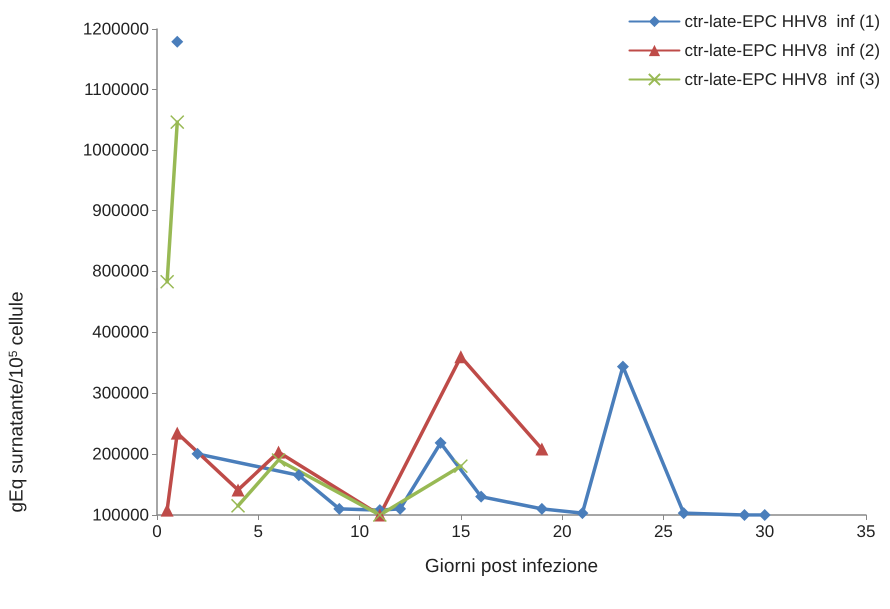 Image resolution: width=890 pixels, height=609 pixels. Describe the element at coordinates (663, 531) in the screenshot. I see `x-tick-label: 25` at that location.